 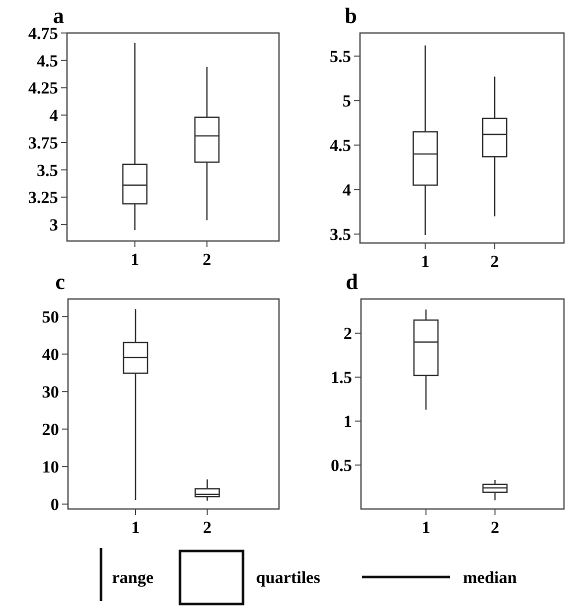 What do you see at coordinates (43, 142) in the screenshot?
I see `y-tick-label: 3.75` at bounding box center [43, 142].